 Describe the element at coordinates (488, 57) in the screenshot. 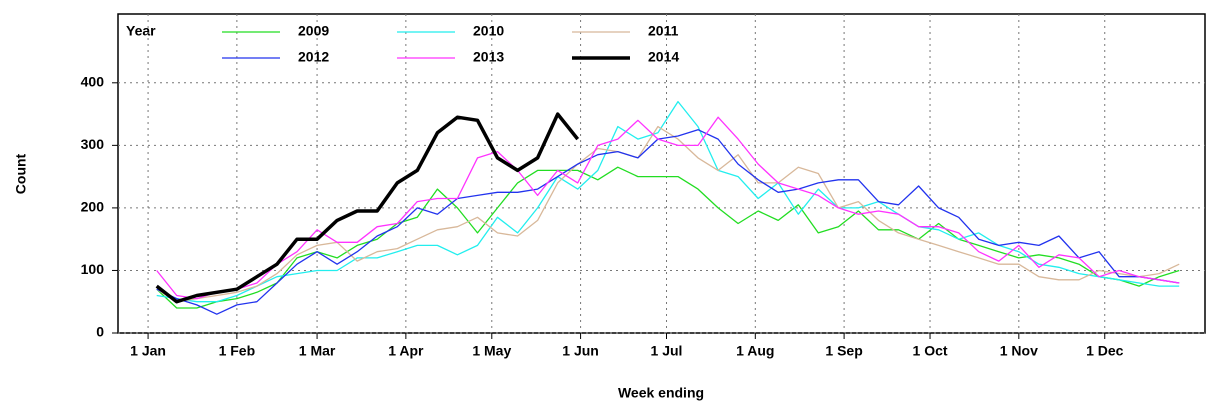

I see `legend-label: 2013` at that location.